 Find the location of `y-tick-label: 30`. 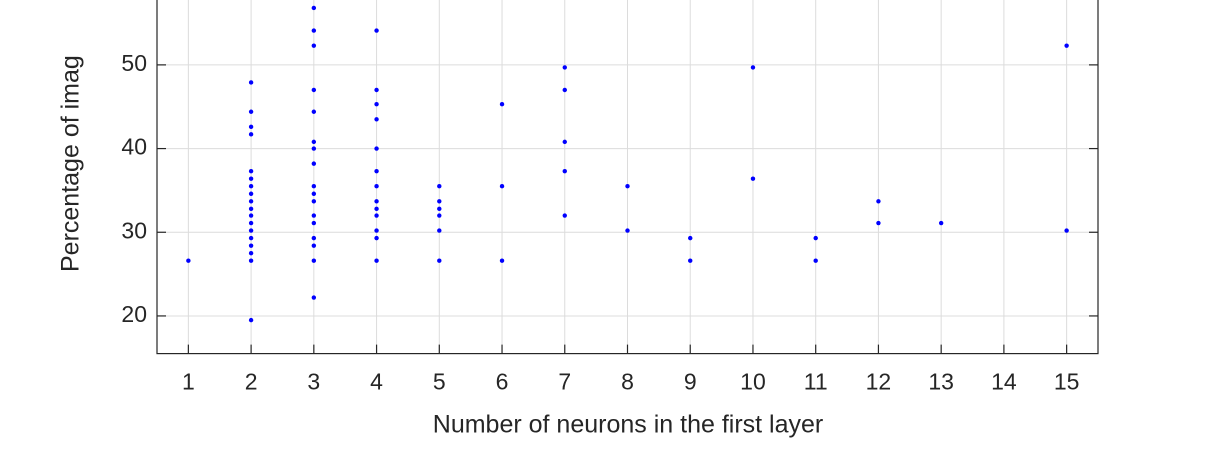

y-tick-label: 30 is located at coordinates (134, 230).